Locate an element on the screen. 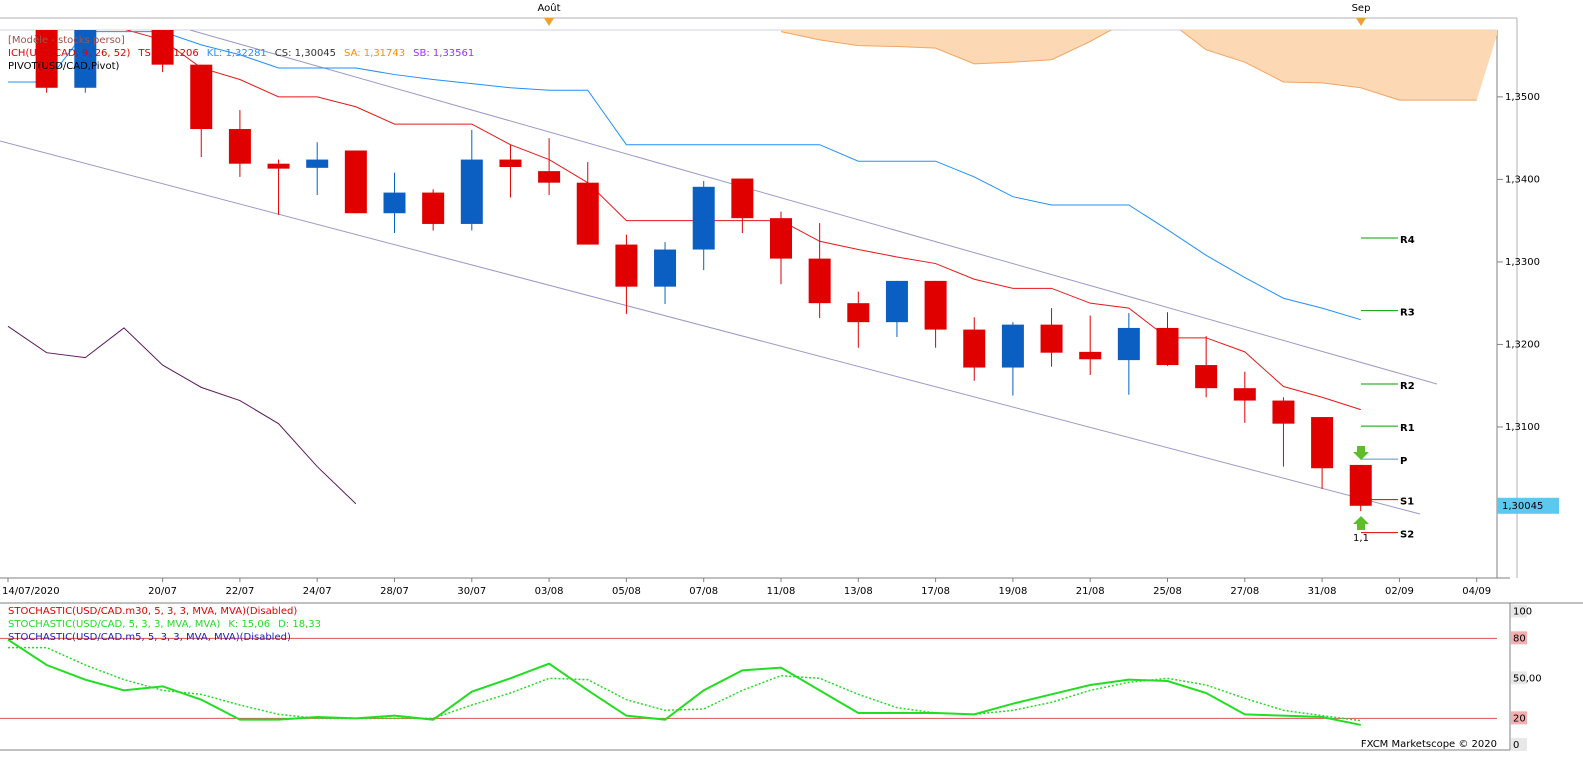  x-tick-label: 07/08 is located at coordinates (703, 591).